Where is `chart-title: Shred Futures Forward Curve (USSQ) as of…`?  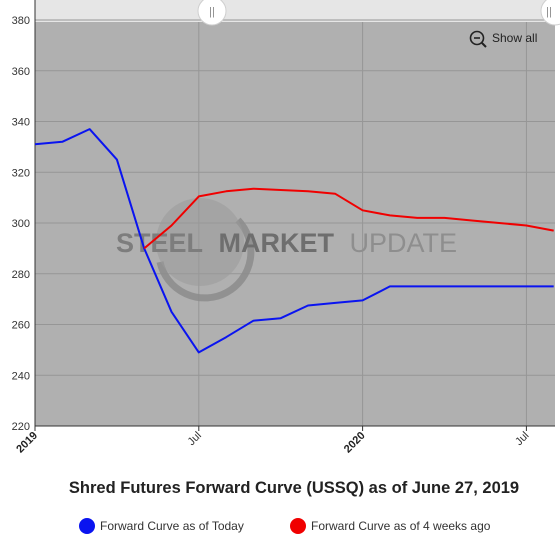
chart-title: Shred Futures Forward Curve (USSQ) as of… is located at coordinates (294, 488).